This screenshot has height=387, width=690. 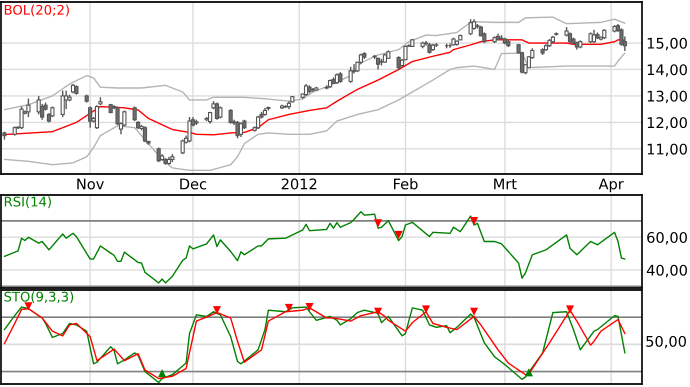 I want to click on x-tick-label: Dec, so click(x=193, y=184).